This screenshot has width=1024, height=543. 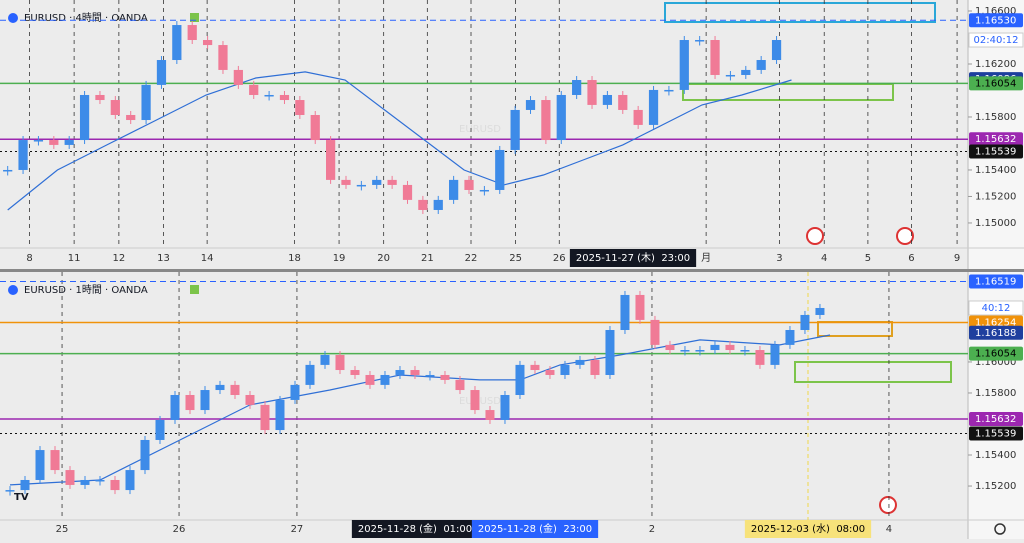 I want to click on y-tick-label: 1.15000, so click(x=995, y=223).